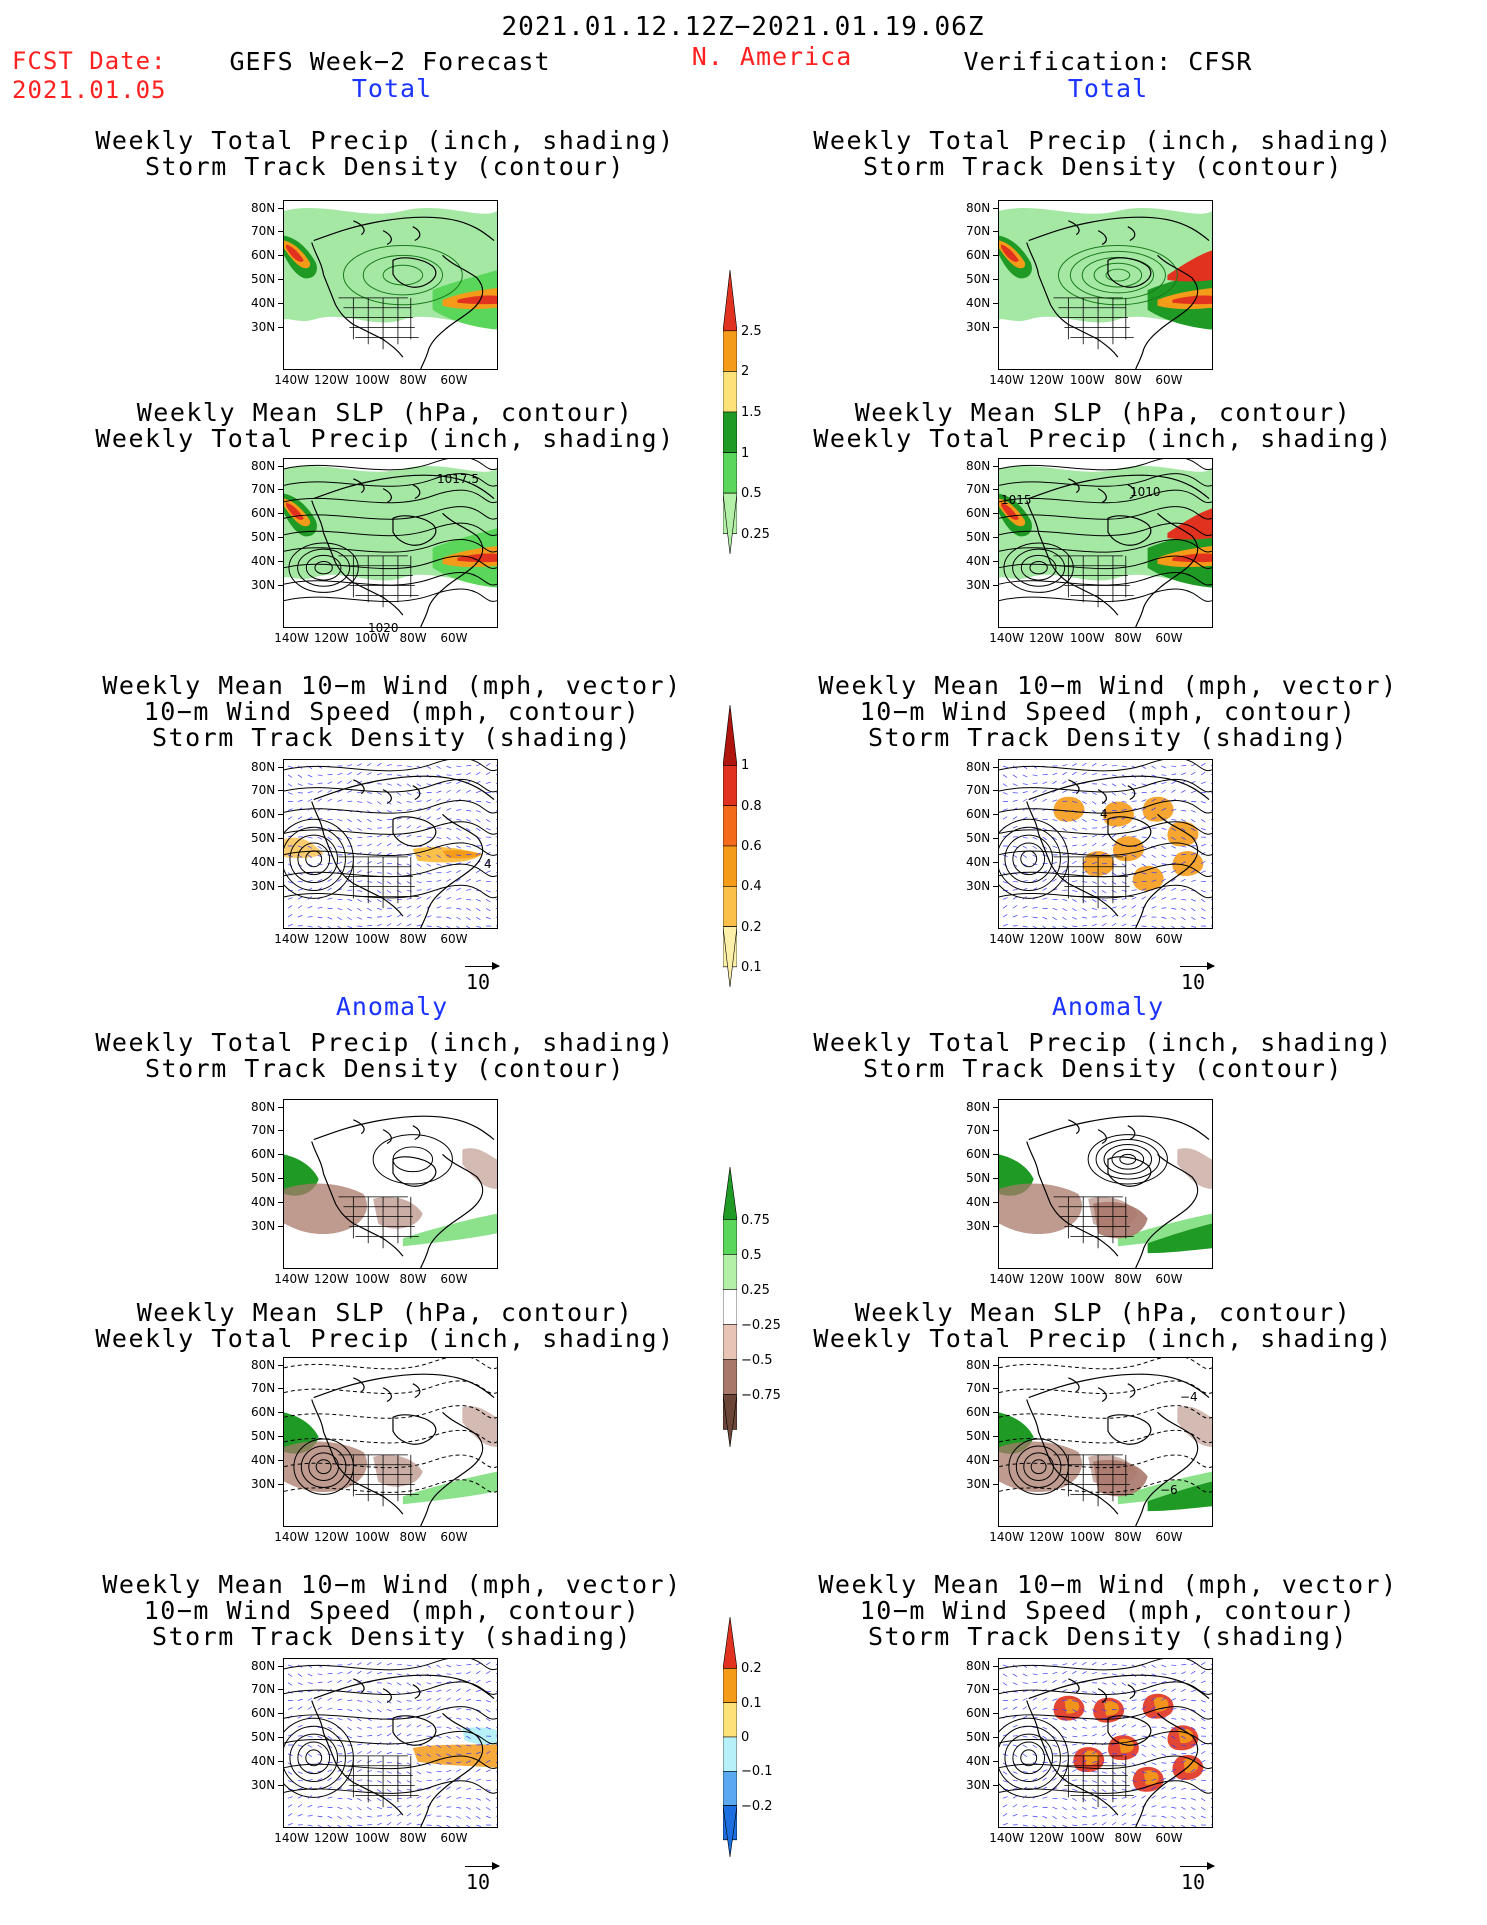 The image size is (1487, 1925). What do you see at coordinates (263, 302) in the screenshot?
I see `lat-label: 40N` at bounding box center [263, 302].